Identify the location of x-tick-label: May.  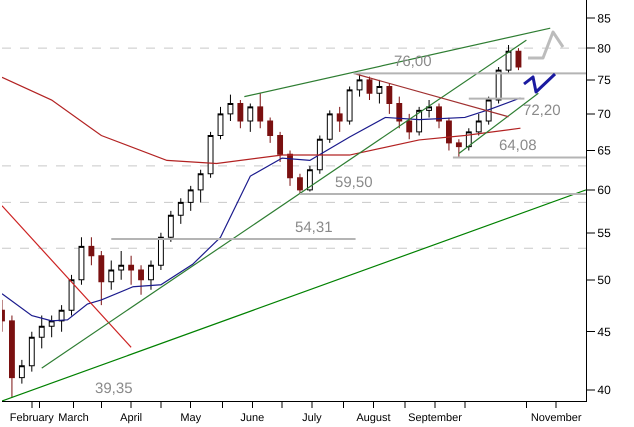
(191, 418).